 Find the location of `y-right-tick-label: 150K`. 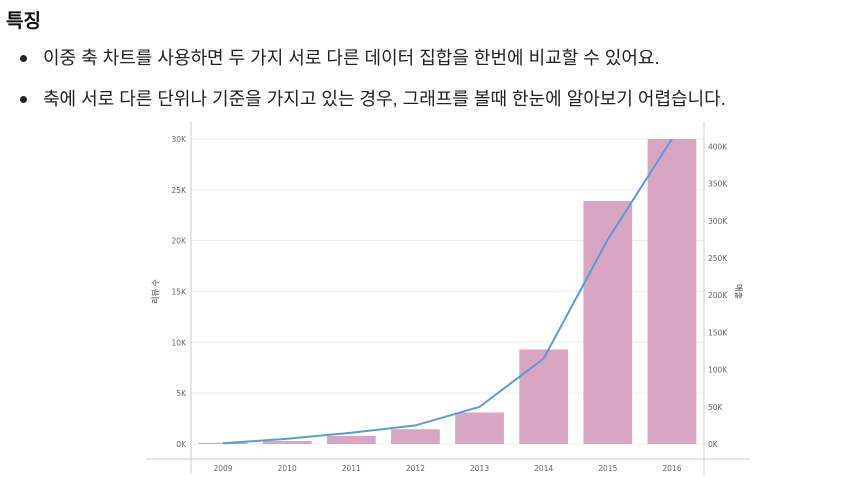

y-right-tick-label: 150K is located at coordinates (718, 332).